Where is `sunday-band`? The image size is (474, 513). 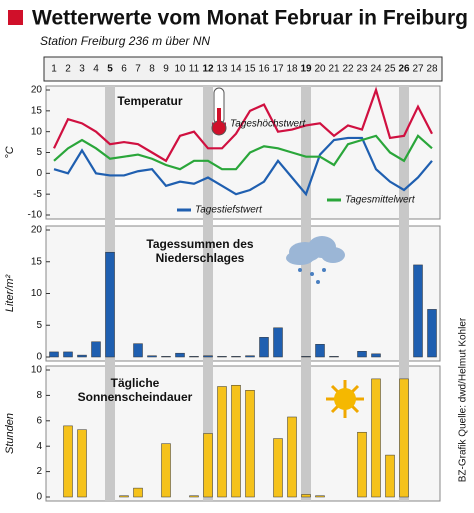
sunday-band is located at coordinates (208, 293).